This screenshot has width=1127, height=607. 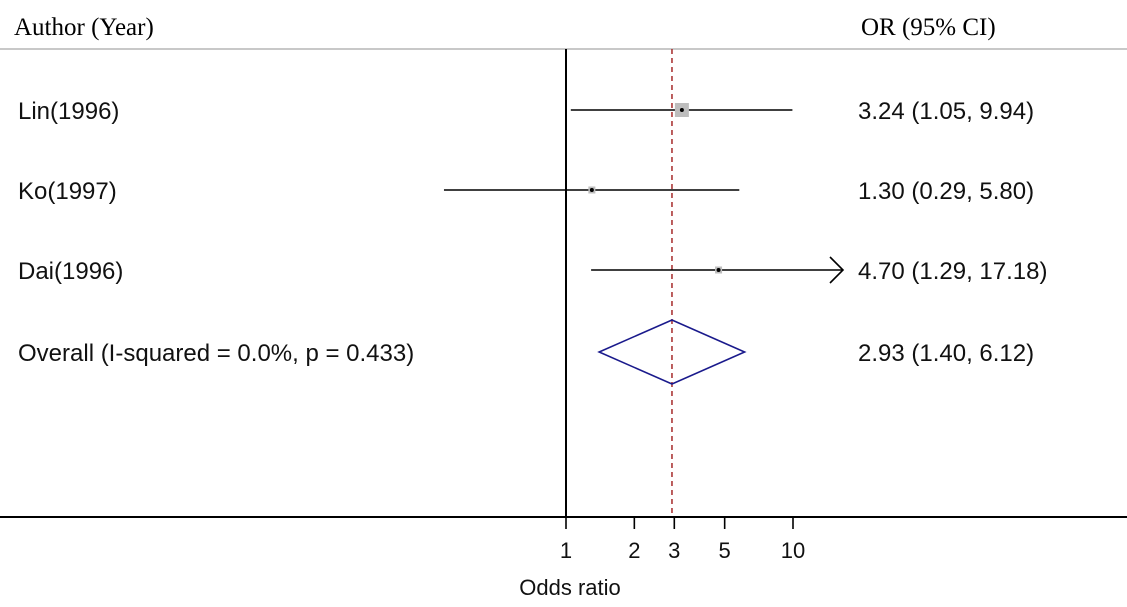 I want to click on ci-arrow, so click(x=837, y=270).